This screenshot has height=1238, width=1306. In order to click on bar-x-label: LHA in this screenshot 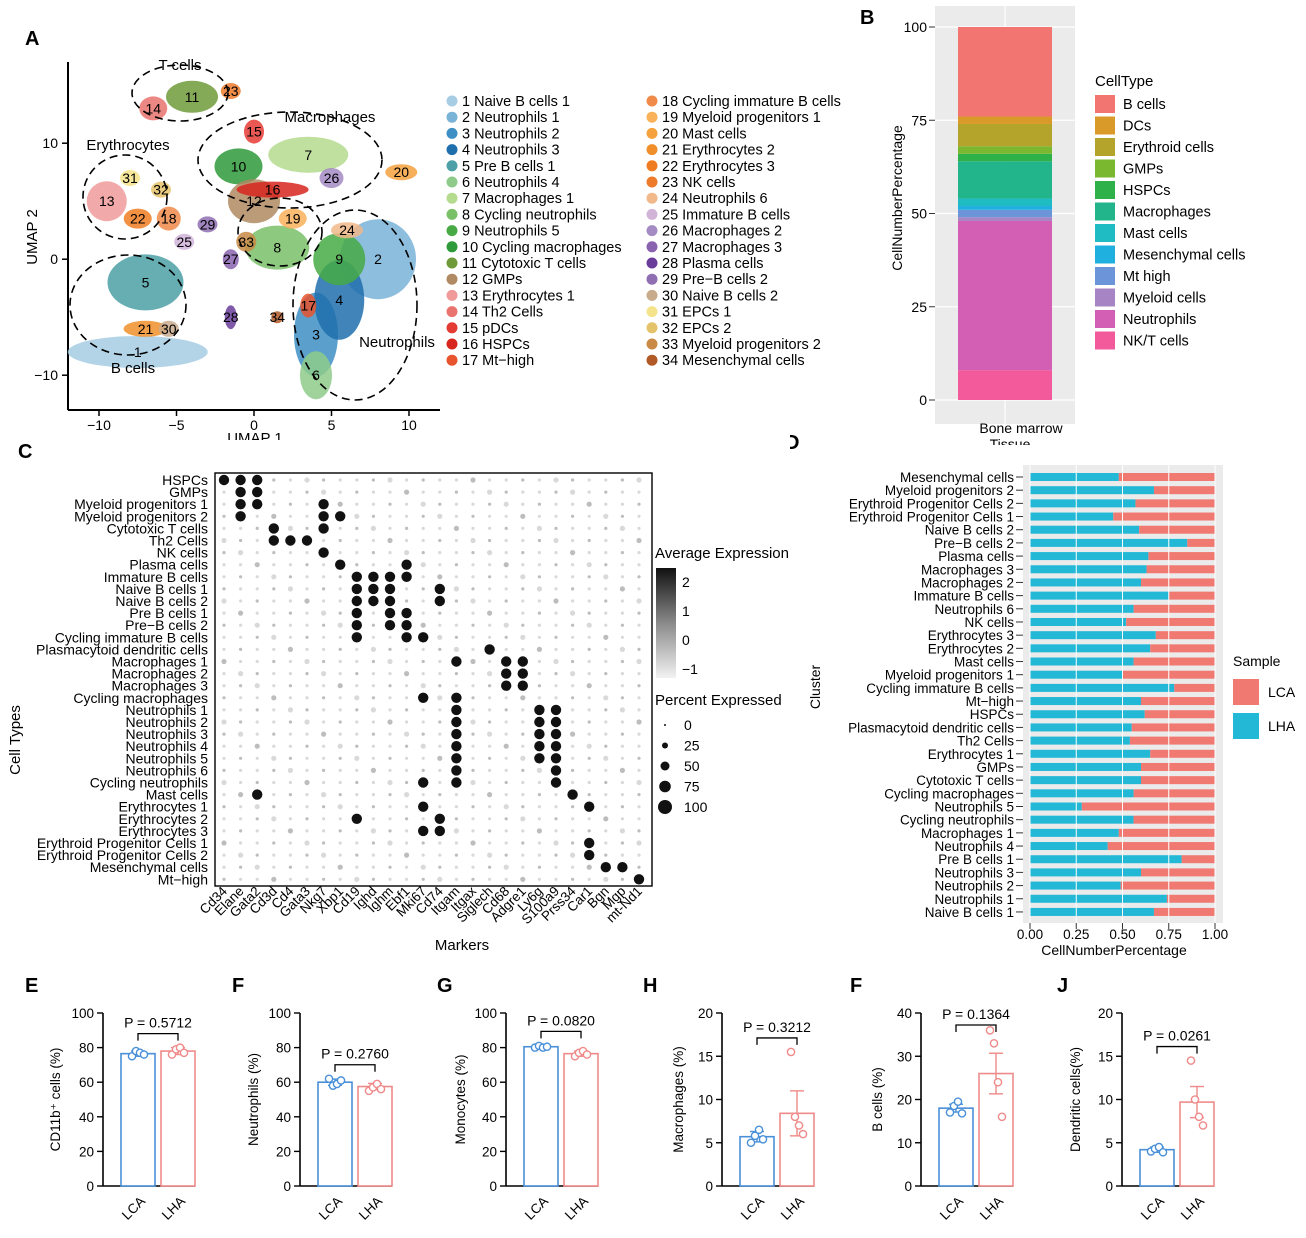, I will do `click(1192, 1208)`.